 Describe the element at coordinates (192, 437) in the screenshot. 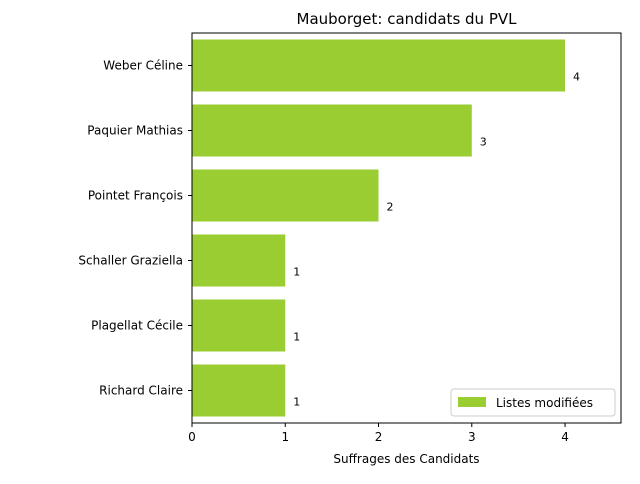

I see `x-tick-label: 0` at that location.